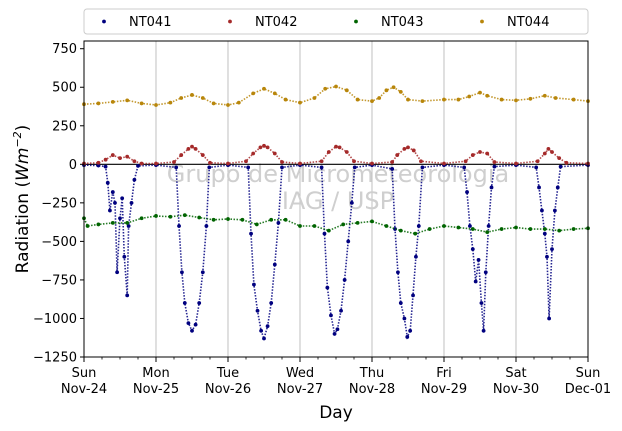 This screenshot has height=431, width=622. I want to click on y-tick-label: −750, so click(59, 280).